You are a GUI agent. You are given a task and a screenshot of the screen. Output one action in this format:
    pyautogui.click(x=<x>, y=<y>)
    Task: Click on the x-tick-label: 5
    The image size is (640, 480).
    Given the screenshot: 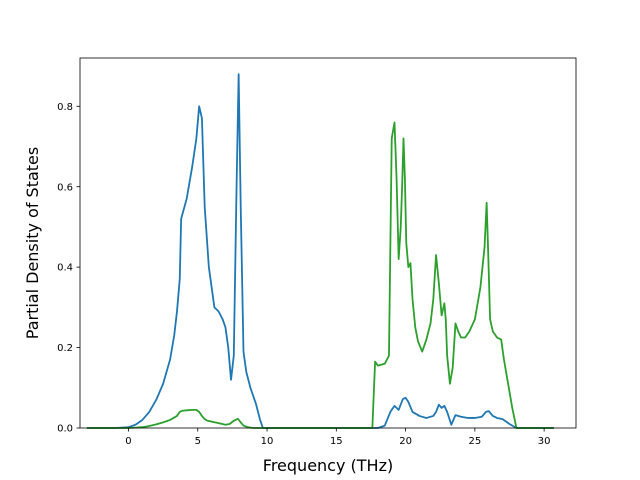 What is the action you would take?
    pyautogui.click(x=198, y=441)
    